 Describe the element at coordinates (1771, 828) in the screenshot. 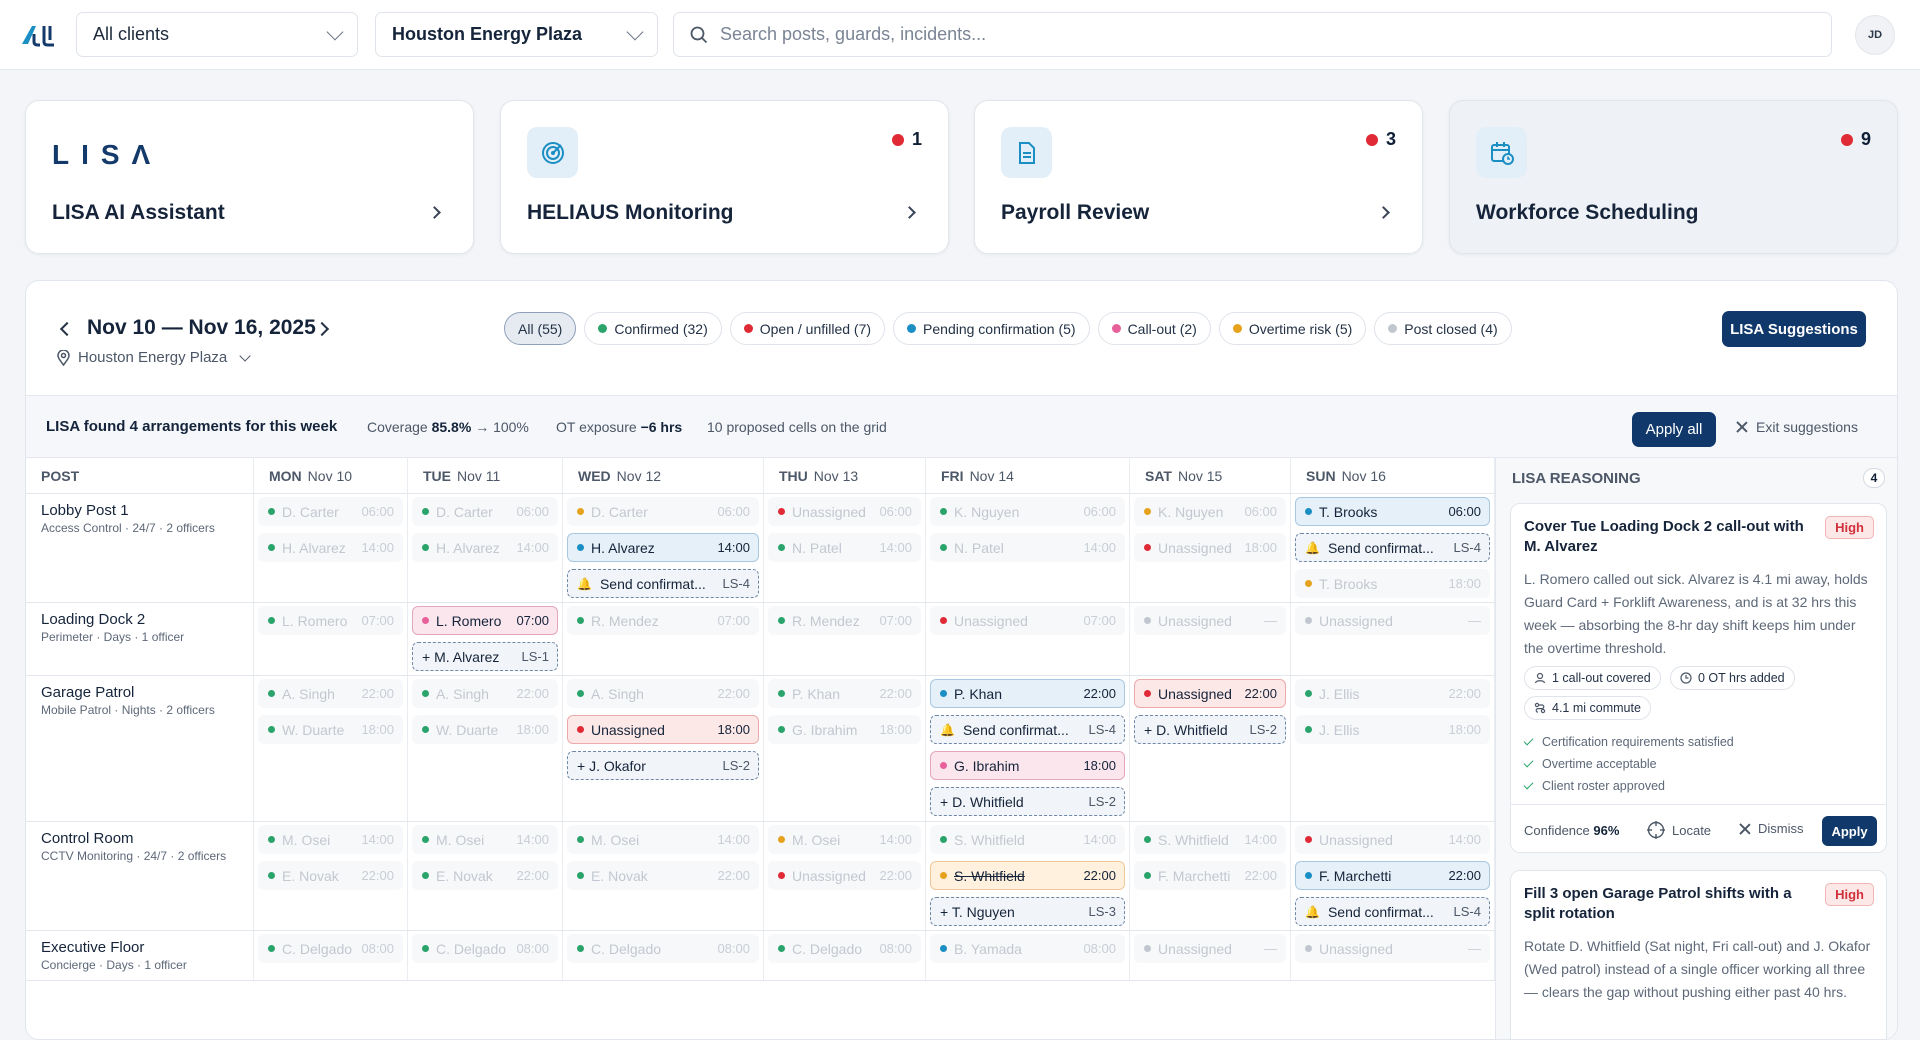

I see `dismiss-button: Dismiss` at that location.